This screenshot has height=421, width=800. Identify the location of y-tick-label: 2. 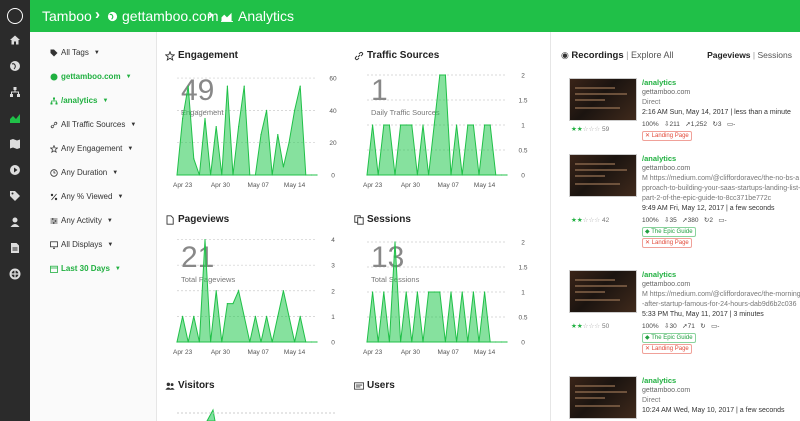
(523, 243).